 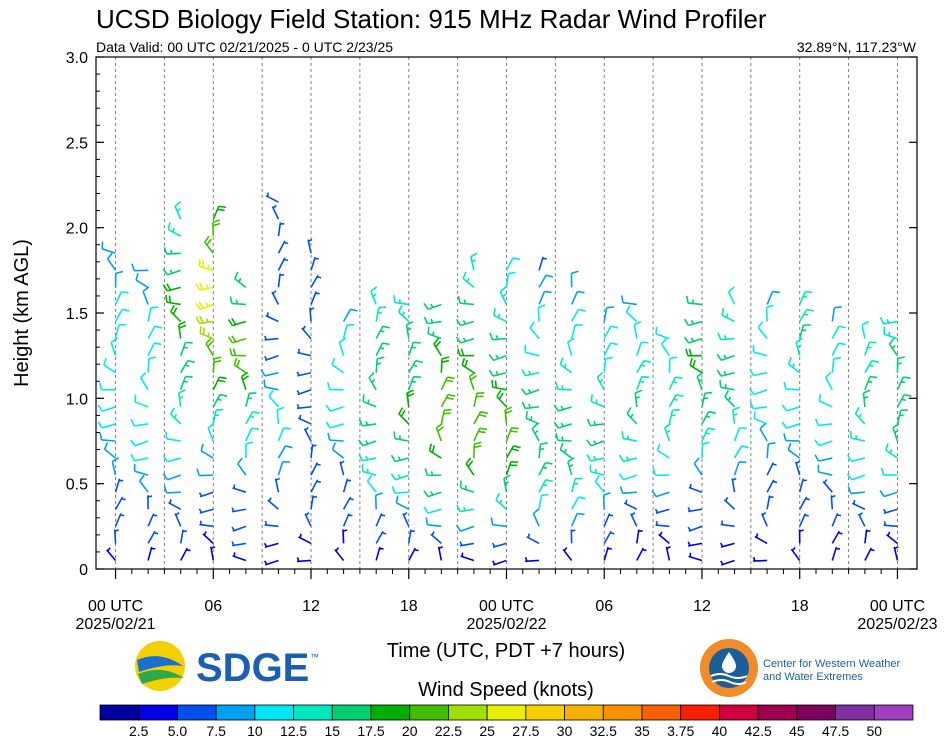 What do you see at coordinates (603, 731) in the screenshot?
I see `colorbar-label: 32.5` at bounding box center [603, 731].